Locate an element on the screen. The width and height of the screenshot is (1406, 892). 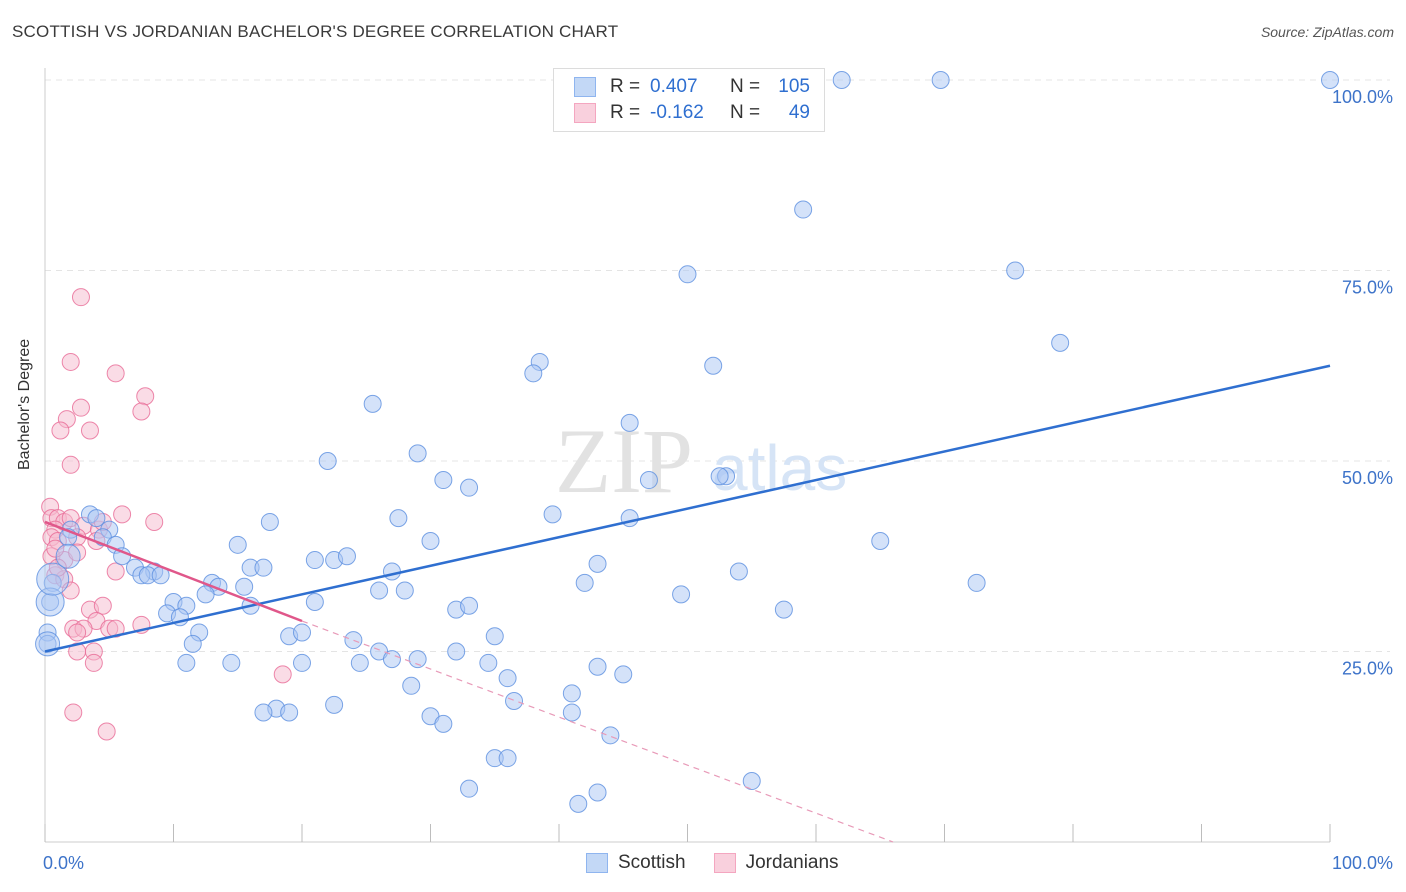
legend-n-label: N = is located at coordinates (745, 112).